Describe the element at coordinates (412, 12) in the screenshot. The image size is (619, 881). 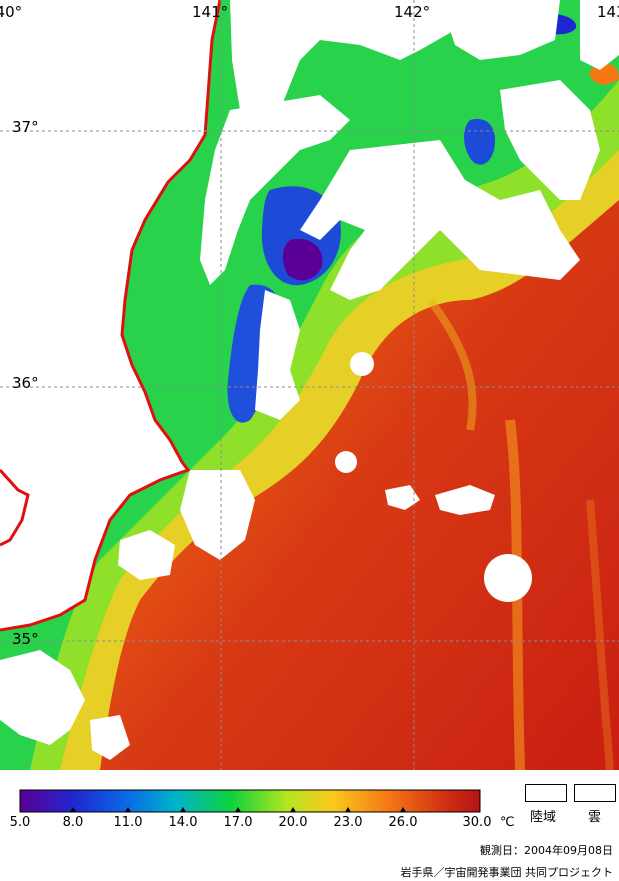
I see `longitude-label-142: 142°` at that location.